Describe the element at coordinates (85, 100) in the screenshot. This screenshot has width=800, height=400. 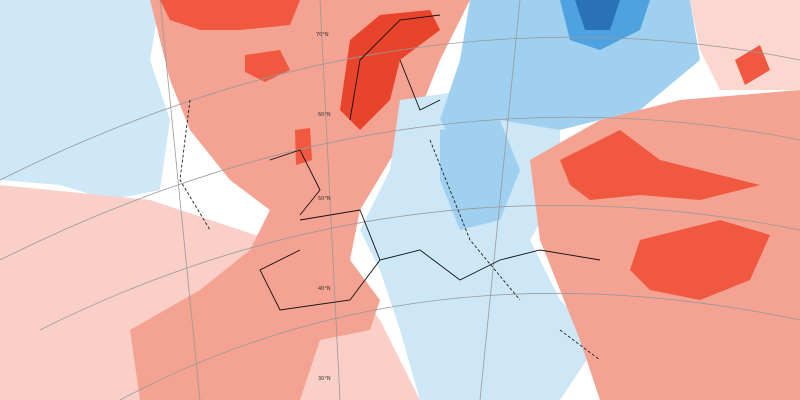
I see `negative-anomaly-light` at that location.